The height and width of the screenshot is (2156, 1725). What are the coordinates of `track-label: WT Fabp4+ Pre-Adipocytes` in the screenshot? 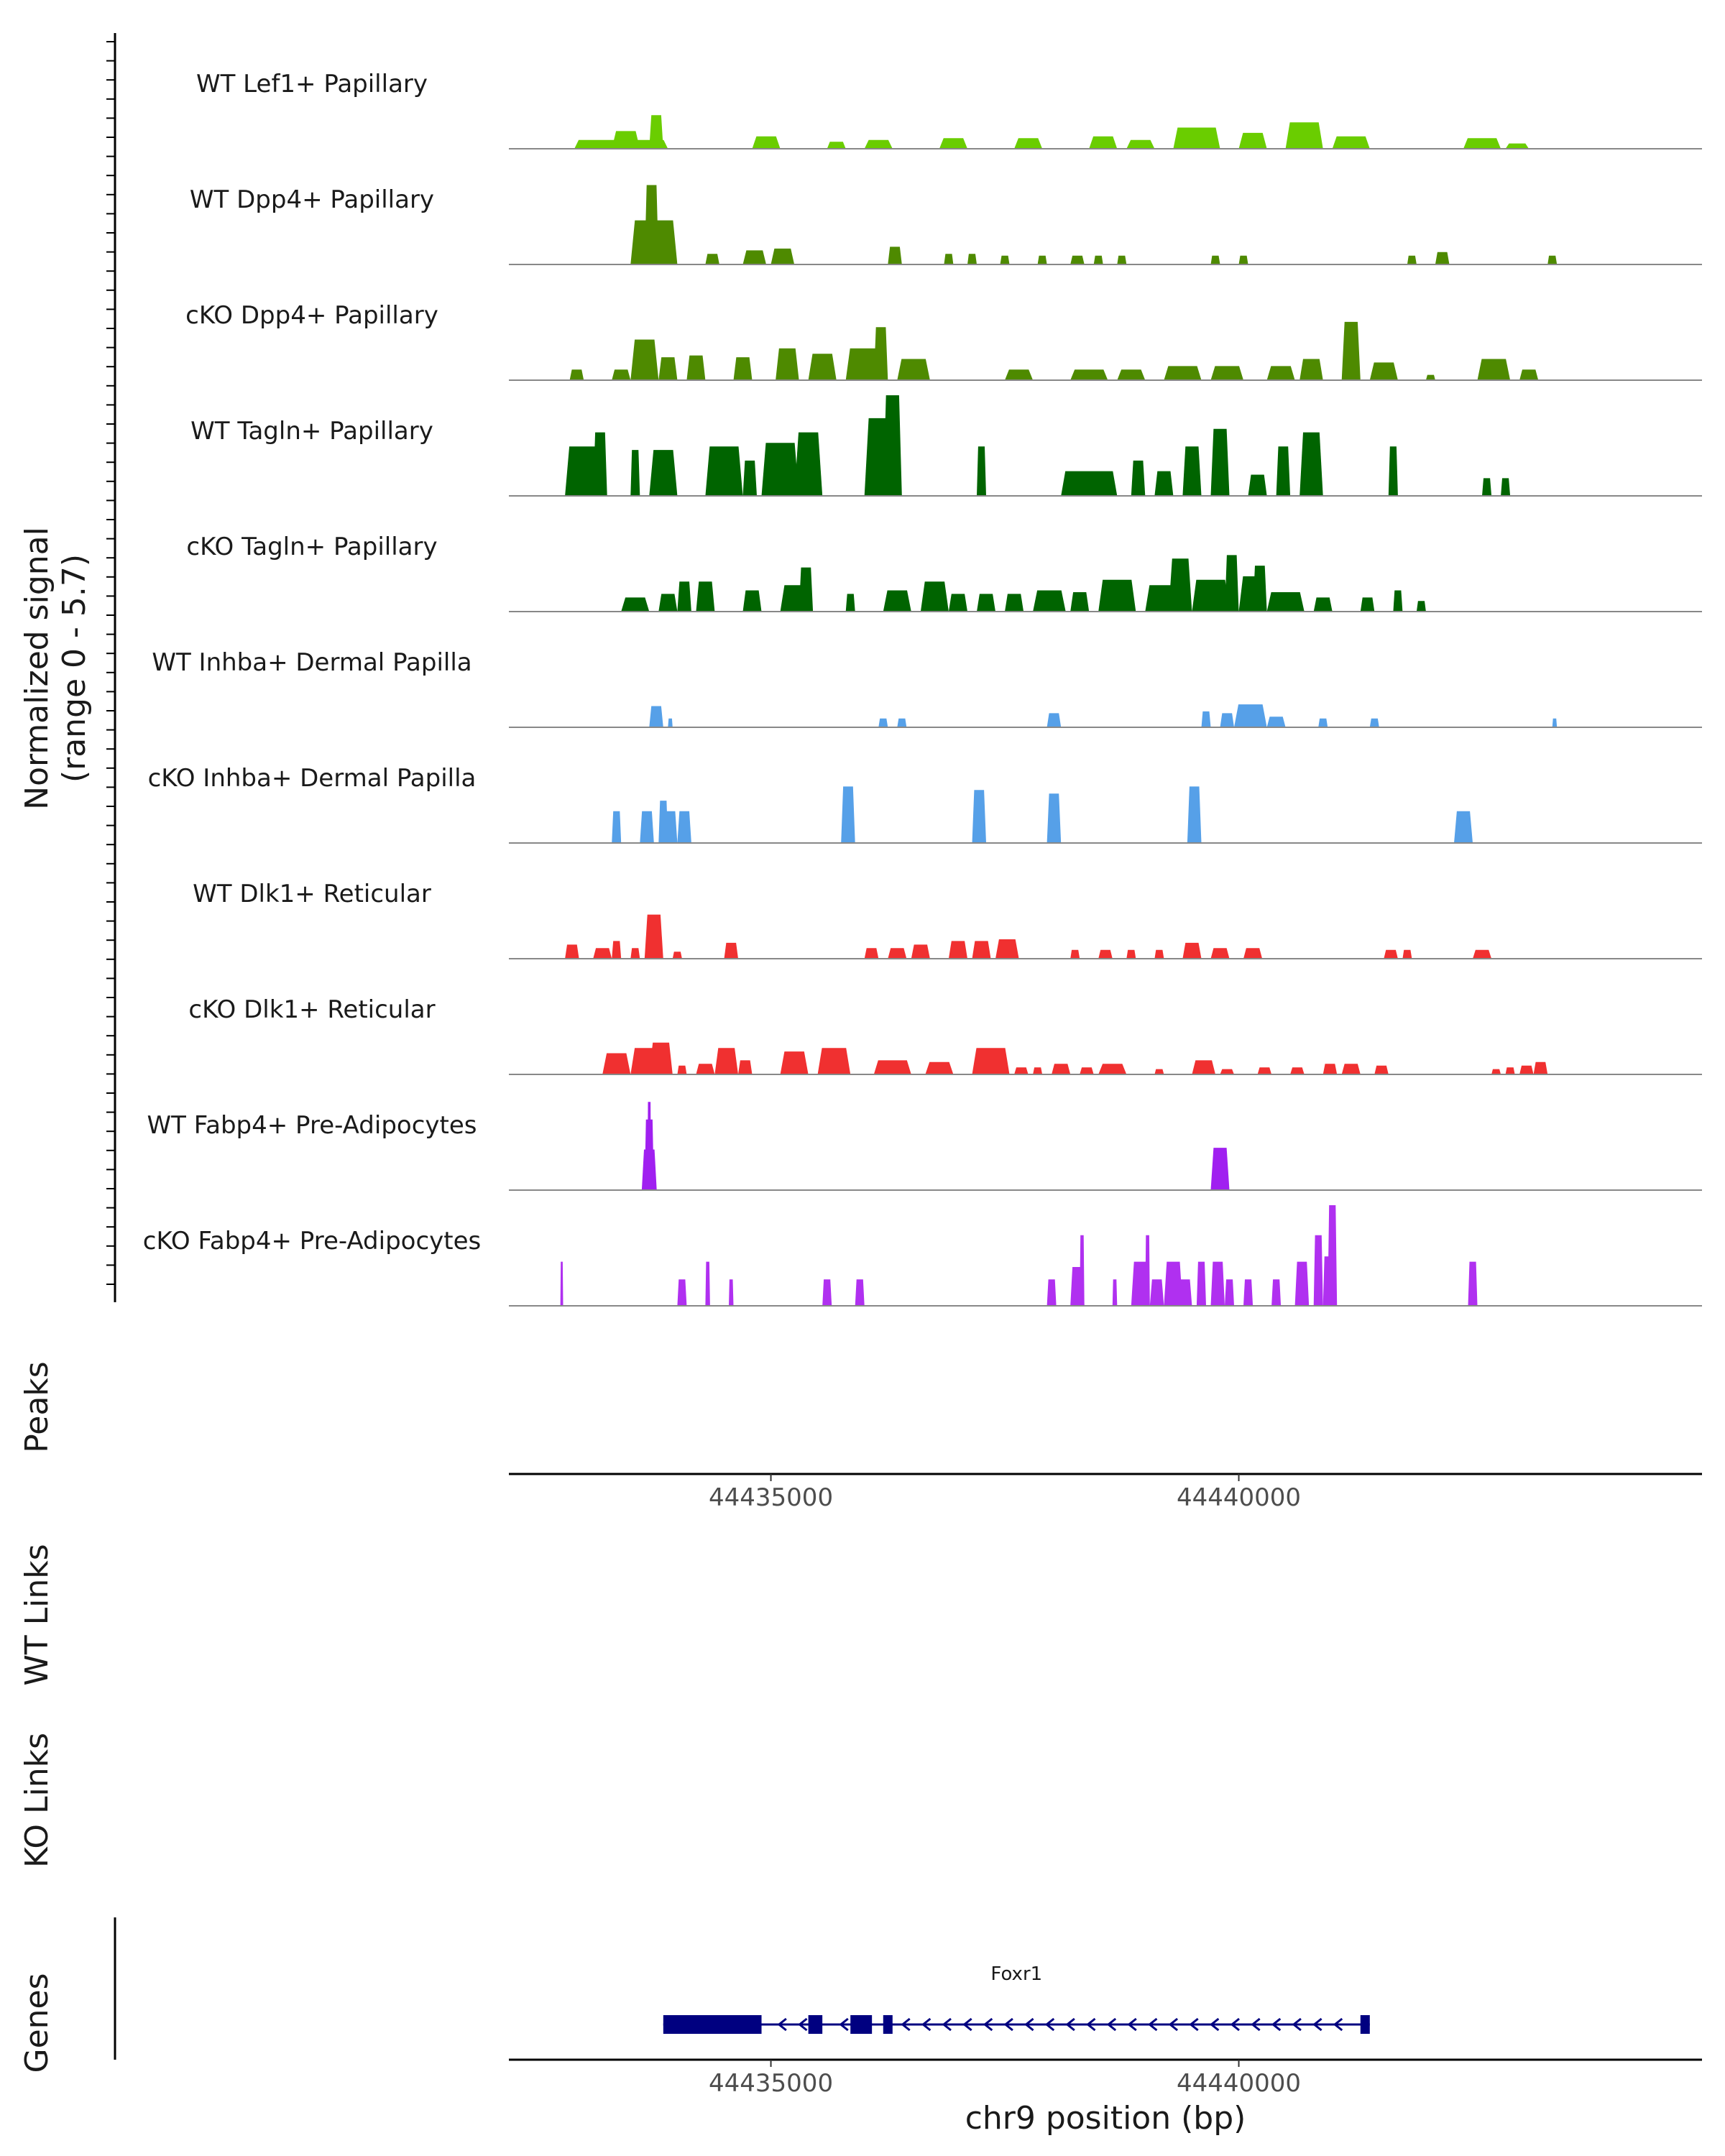 It's located at (312, 1126).